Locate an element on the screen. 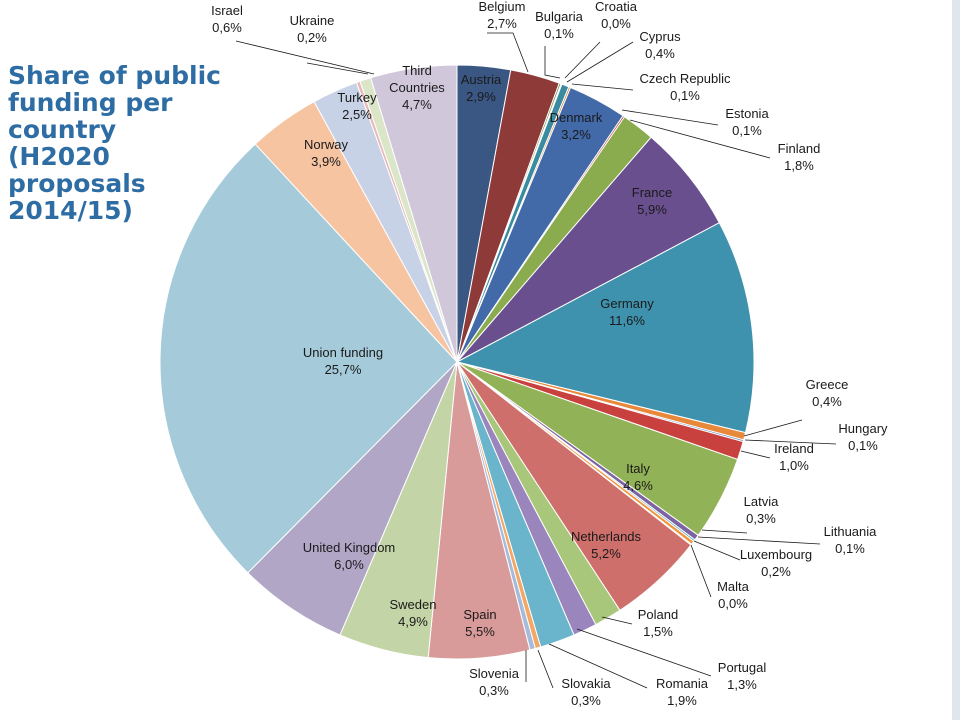 This screenshot has height=720, width=960. data-label-latvia: Latvia 0,3% is located at coordinates (761, 510).